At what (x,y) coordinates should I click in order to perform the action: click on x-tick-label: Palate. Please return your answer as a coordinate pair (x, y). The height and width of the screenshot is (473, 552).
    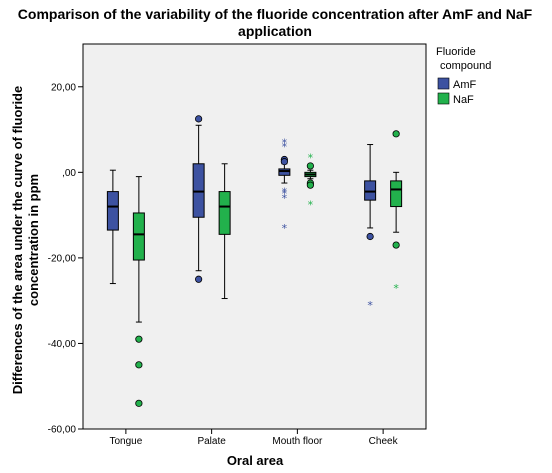
    Looking at the image, I should click on (211, 441).